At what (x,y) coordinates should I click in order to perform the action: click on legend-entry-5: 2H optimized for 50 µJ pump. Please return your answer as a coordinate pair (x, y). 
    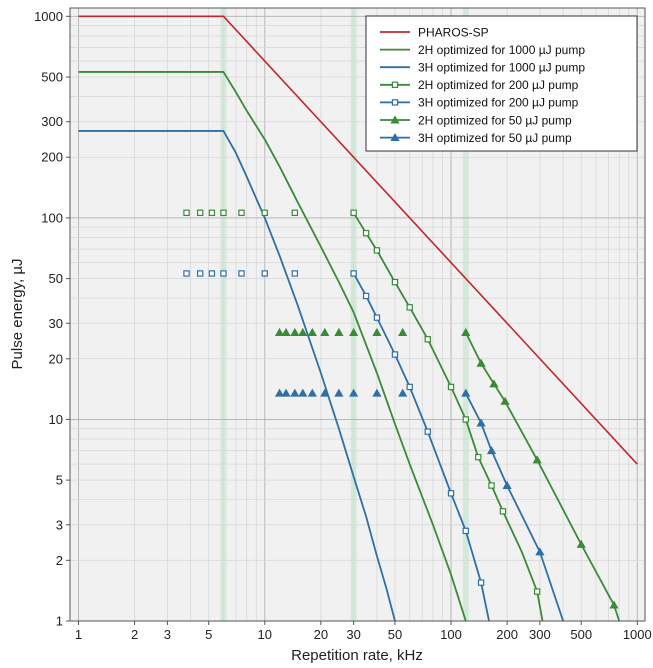
    Looking at the image, I should click on (495, 120).